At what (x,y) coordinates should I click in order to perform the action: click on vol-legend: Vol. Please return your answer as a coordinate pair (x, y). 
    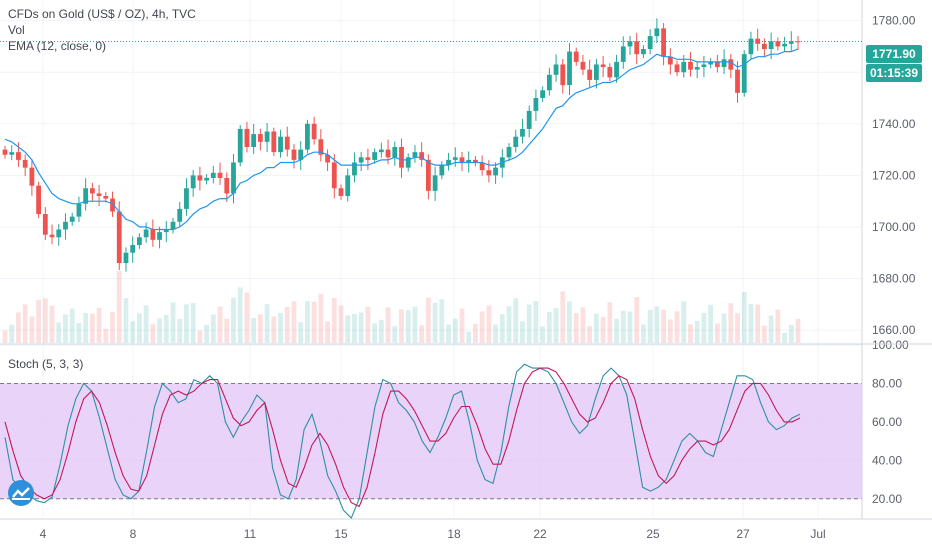
    Looking at the image, I should click on (16, 30).